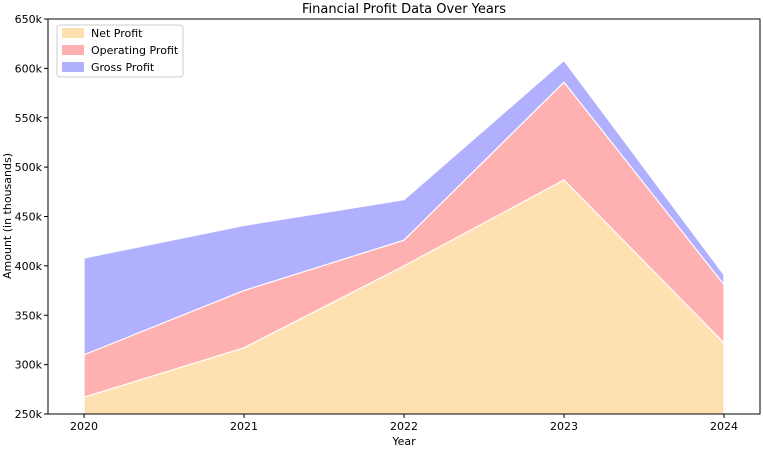  I want to click on legend-label-gross-profit: Gross Profit, so click(123, 67).